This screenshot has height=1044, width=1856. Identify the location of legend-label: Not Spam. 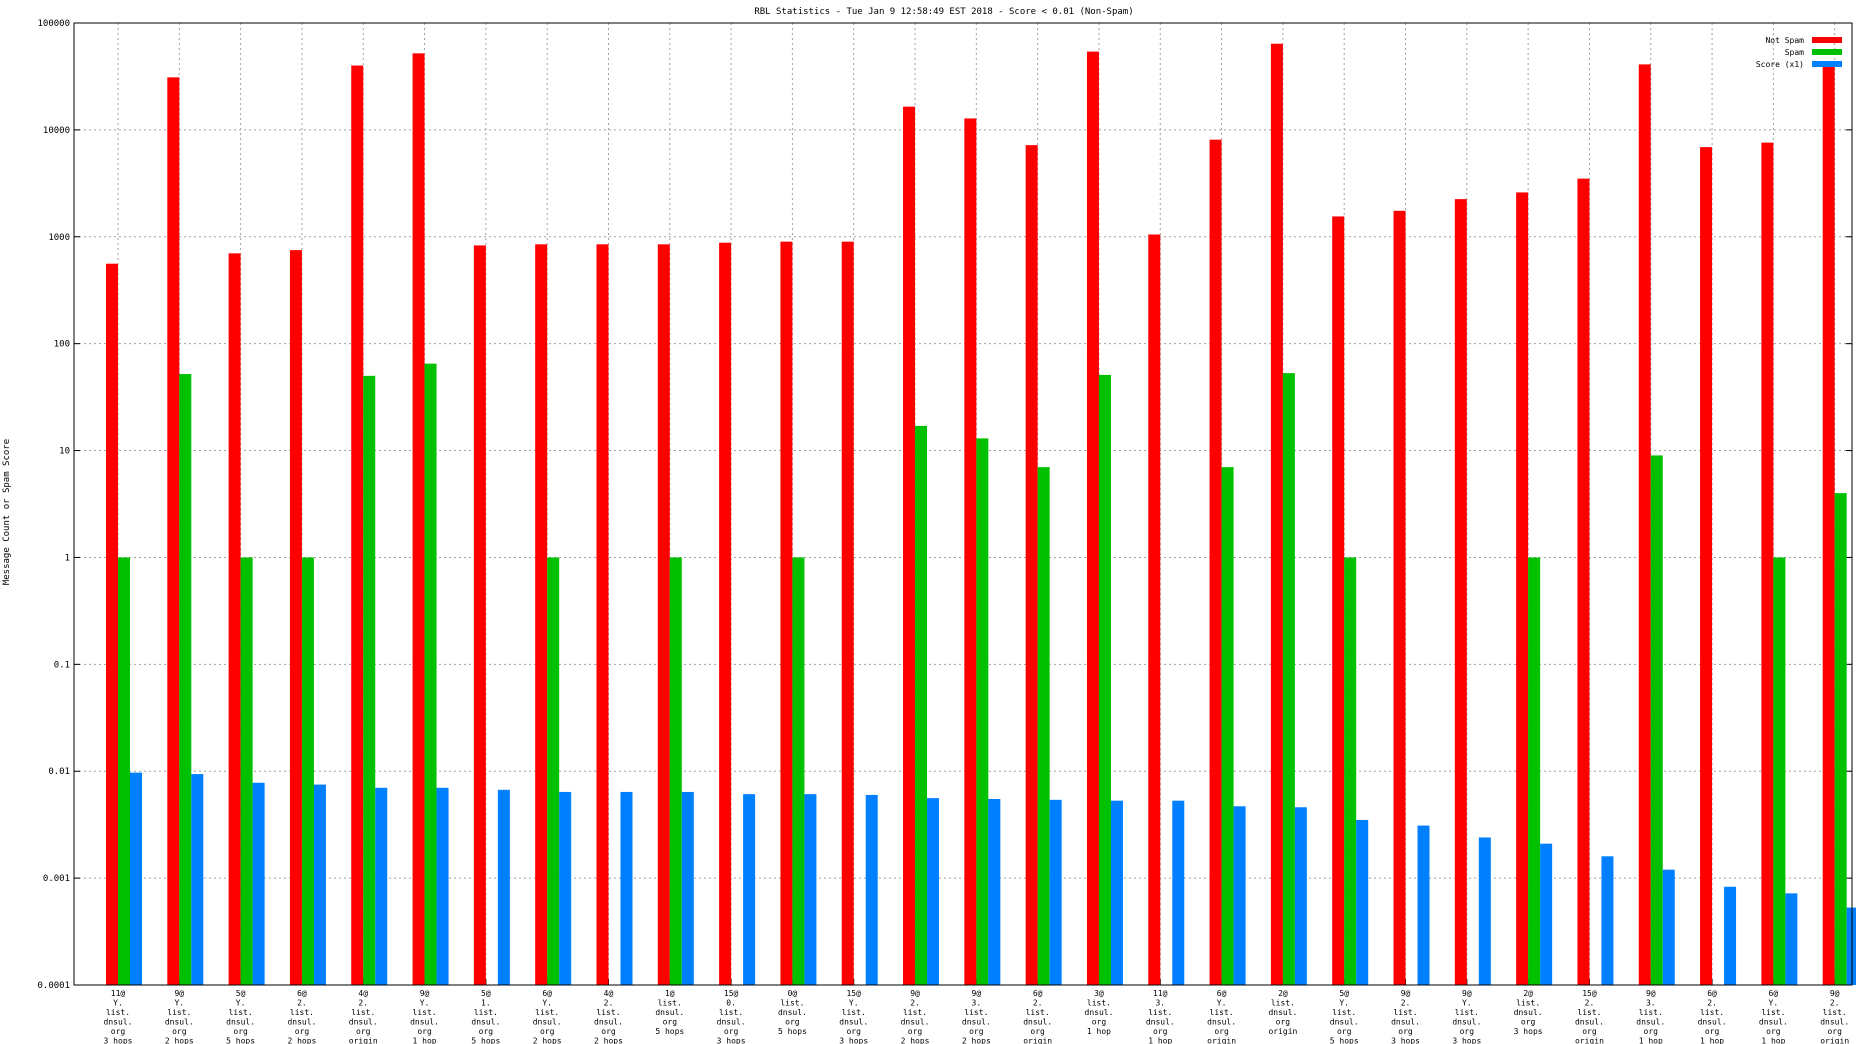
(1784, 40).